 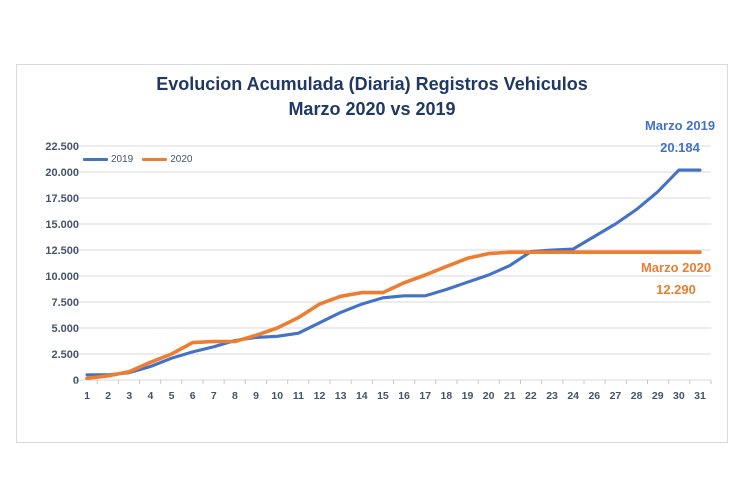 What do you see at coordinates (181, 159) in the screenshot?
I see `legend-label-2020: 2020` at bounding box center [181, 159].